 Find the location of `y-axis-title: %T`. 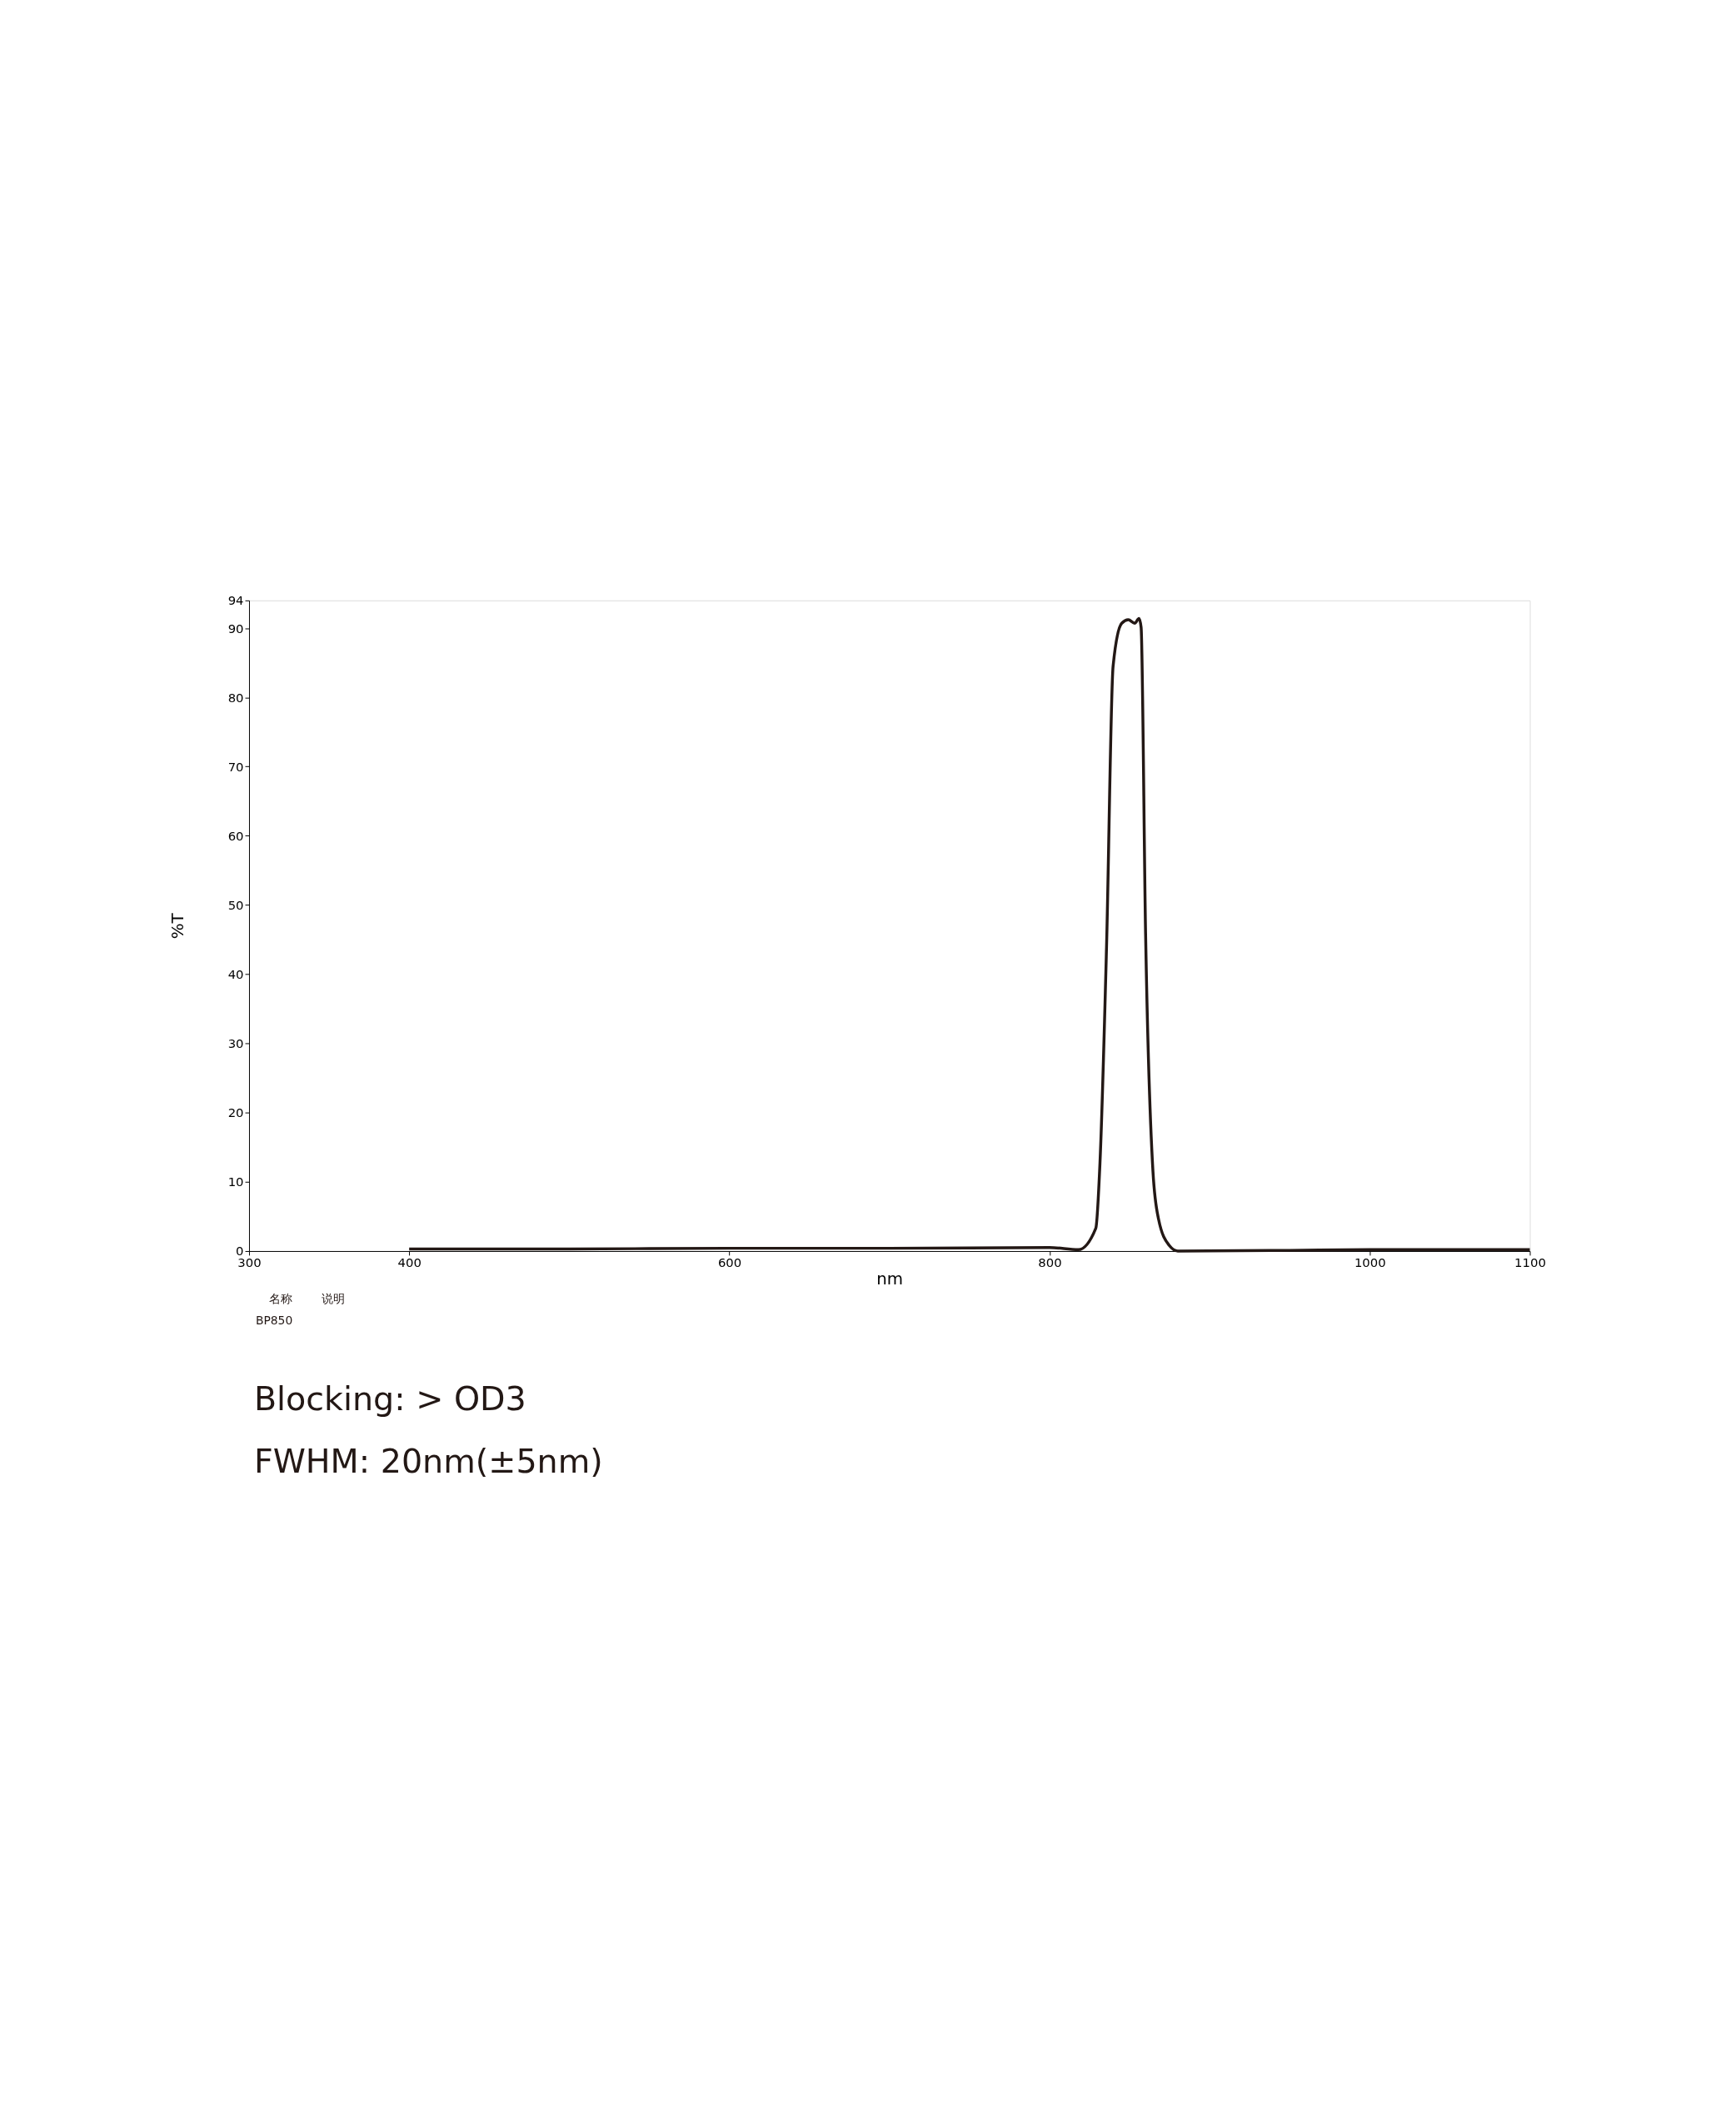

y-axis-title: %T is located at coordinates (178, 926).